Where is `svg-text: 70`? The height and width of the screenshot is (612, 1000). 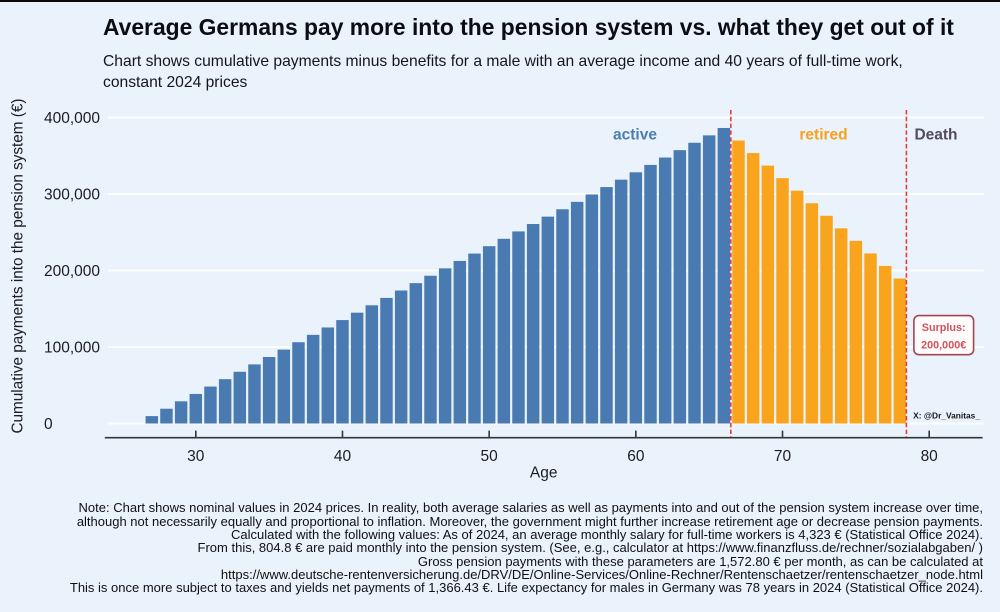 svg-text: 70 is located at coordinates (783, 456).